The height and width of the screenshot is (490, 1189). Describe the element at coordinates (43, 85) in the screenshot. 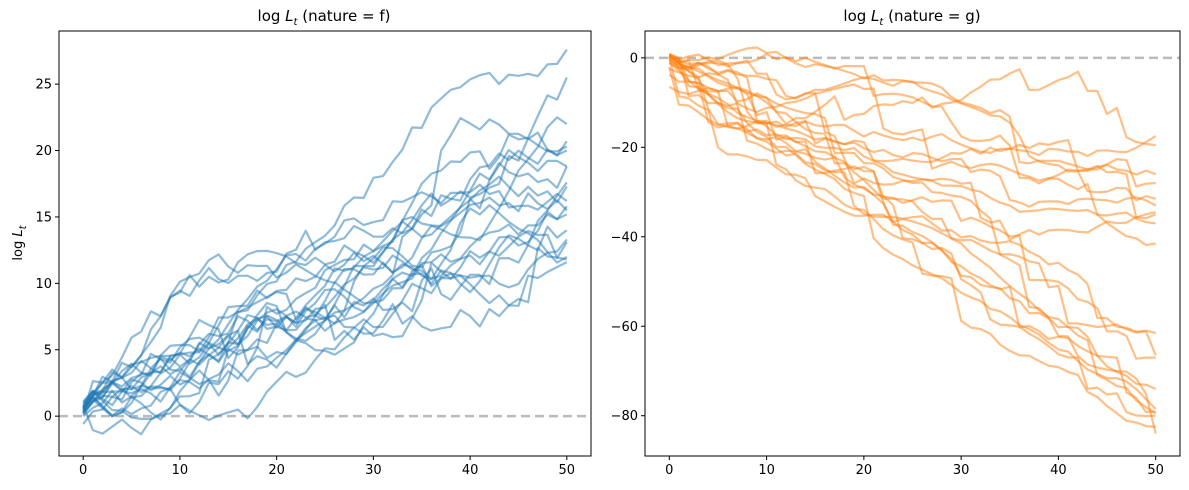

I see `left-y-tick-label: 25` at that location.